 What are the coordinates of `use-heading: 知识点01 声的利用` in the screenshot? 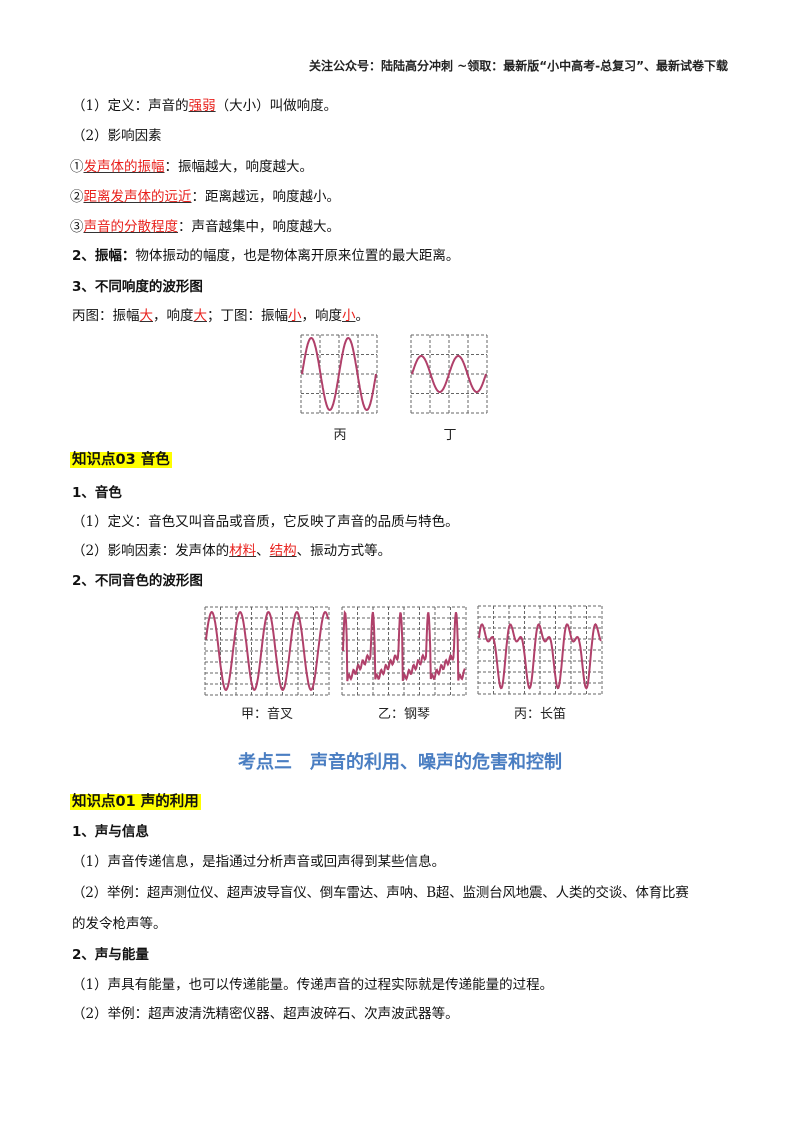 It's located at (135, 802).